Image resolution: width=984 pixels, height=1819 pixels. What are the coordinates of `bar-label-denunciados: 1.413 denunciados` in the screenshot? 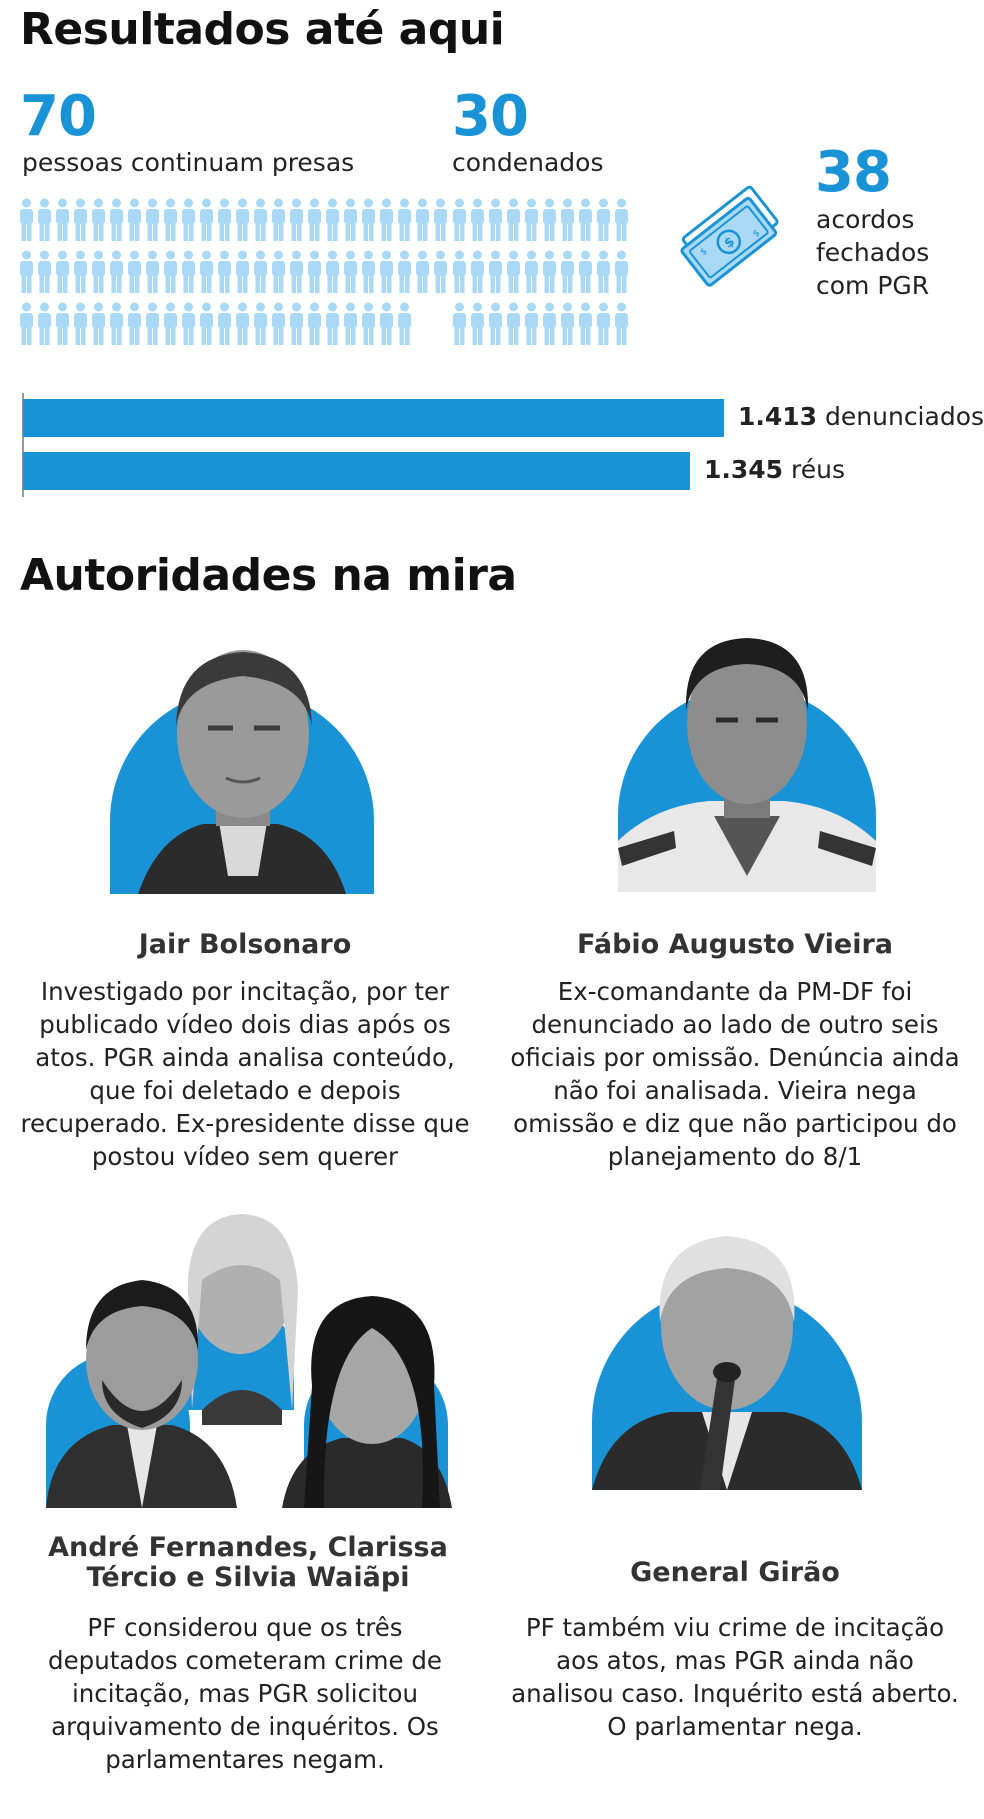 It's located at (861, 416).